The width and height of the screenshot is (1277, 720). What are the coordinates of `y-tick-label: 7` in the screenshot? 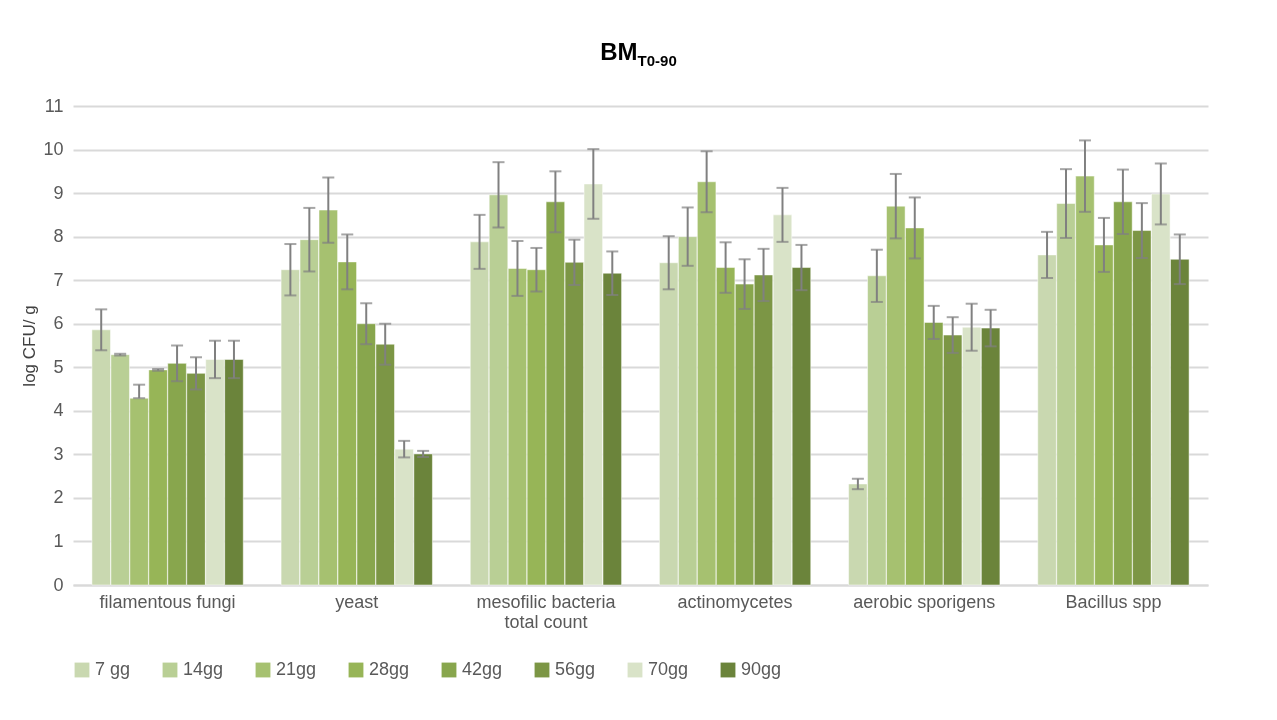 It's located at (58, 279).